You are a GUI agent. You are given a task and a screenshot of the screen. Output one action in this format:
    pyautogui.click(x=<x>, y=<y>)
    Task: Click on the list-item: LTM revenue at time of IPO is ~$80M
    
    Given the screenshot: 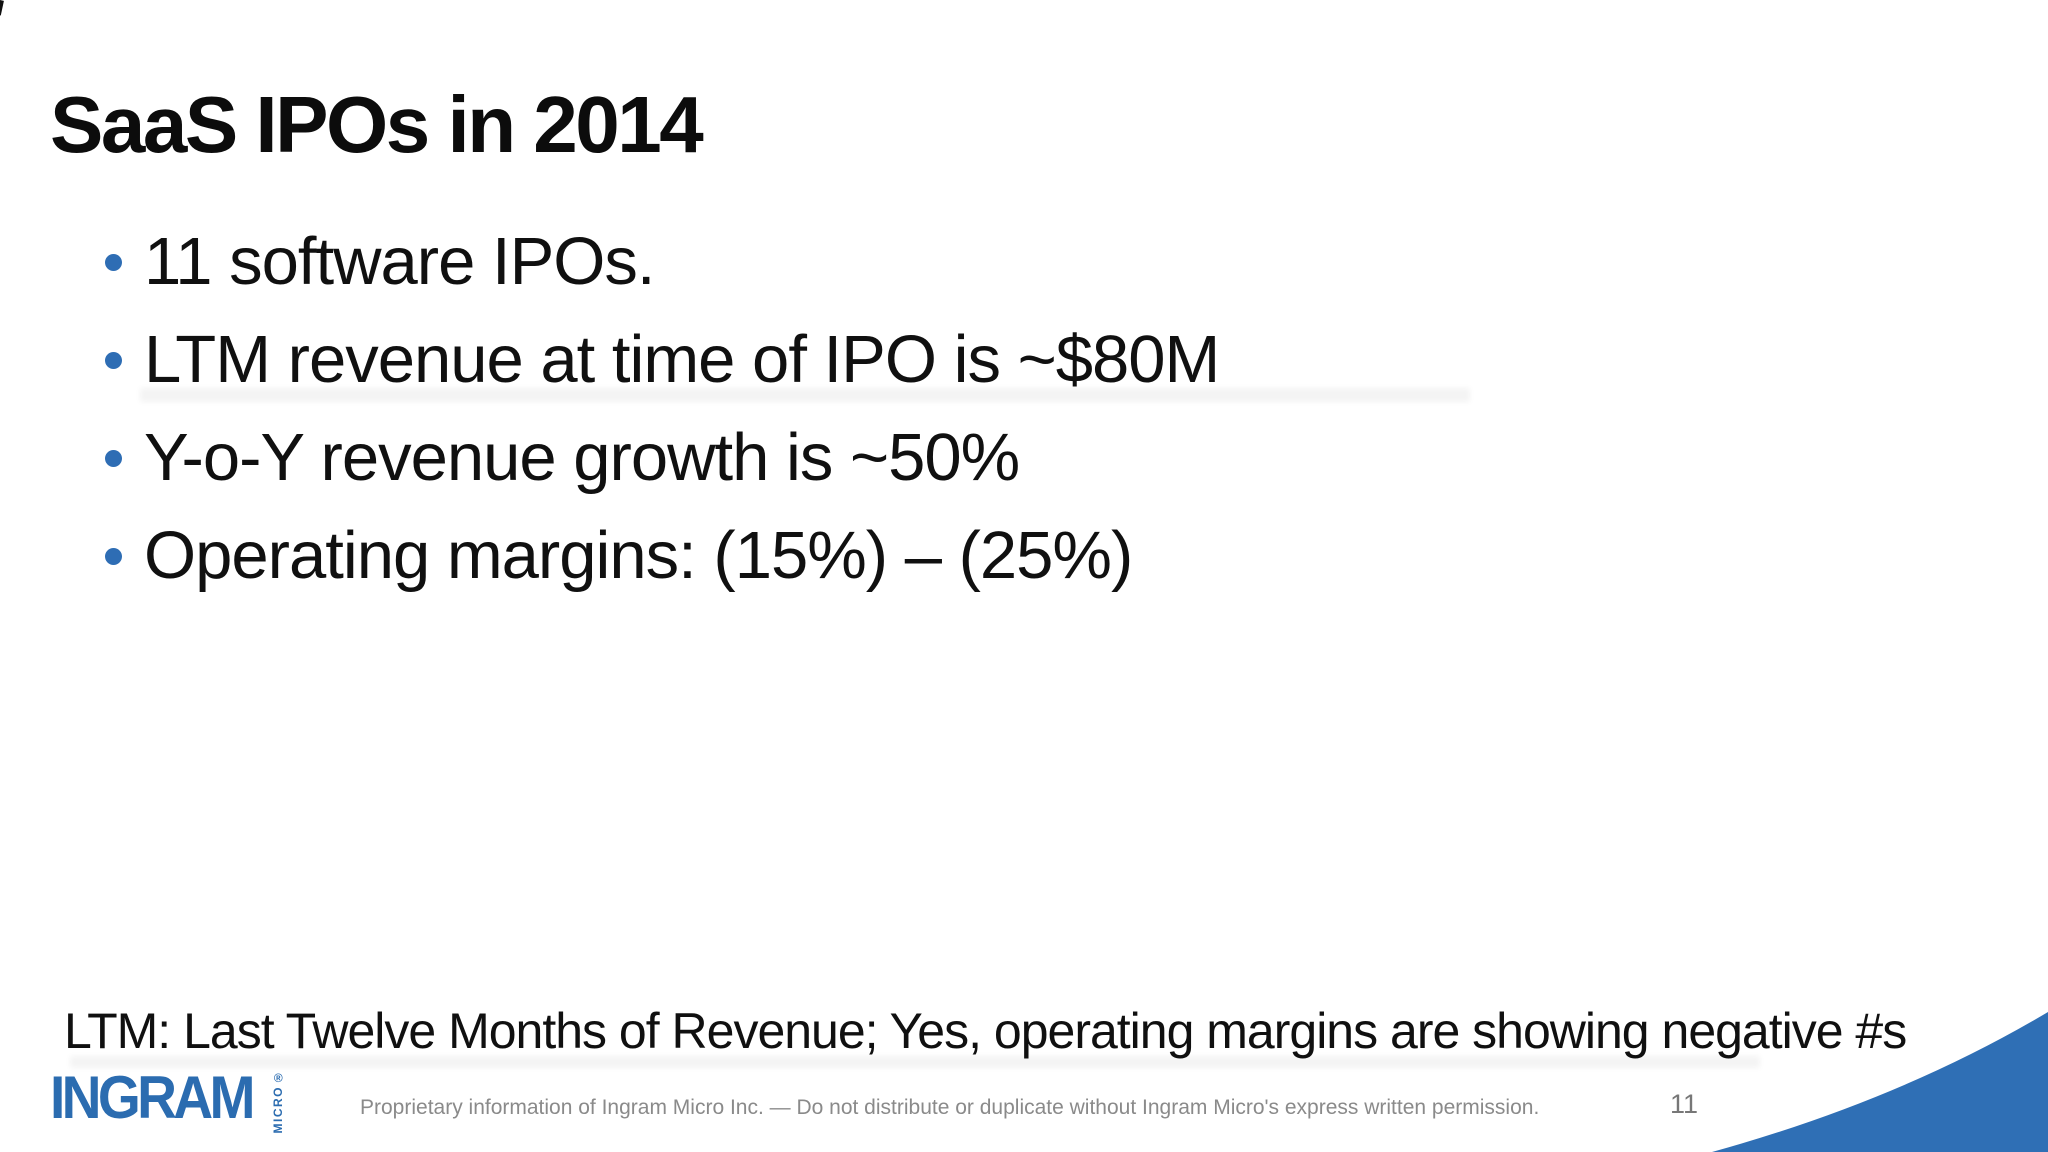 What is the action you would take?
    pyautogui.click(x=662, y=359)
    